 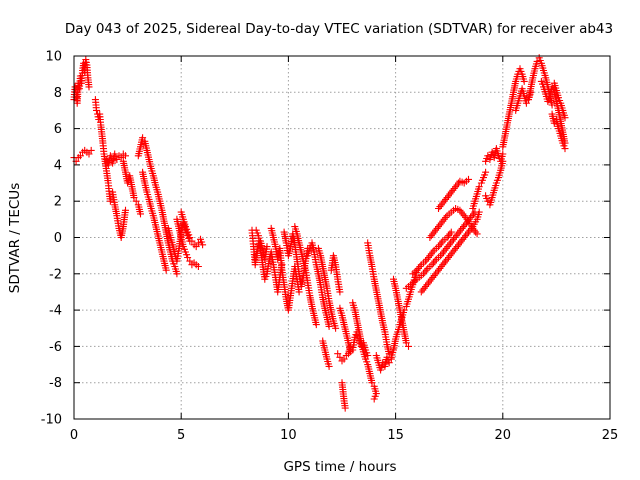 What do you see at coordinates (51, 420) in the screenshot?
I see `y-tick-label: -10` at bounding box center [51, 420].